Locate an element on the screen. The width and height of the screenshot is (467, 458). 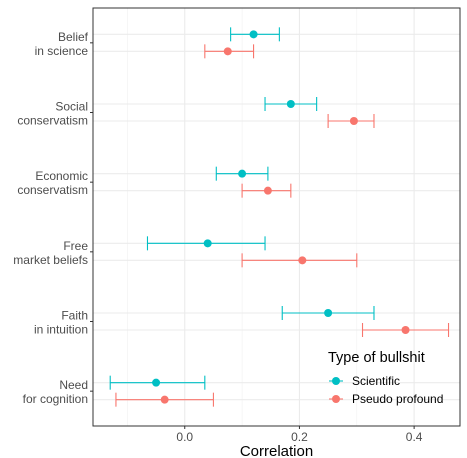
x-axis: 0.0 0.2 0.4 is located at coordinates (299, 435).